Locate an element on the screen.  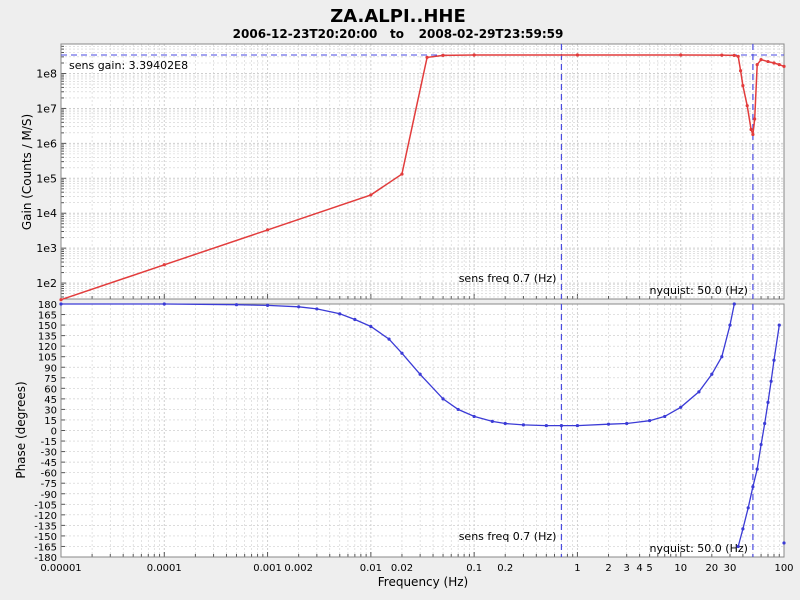
xtick-label: 0.02 is located at coordinates (402, 568).